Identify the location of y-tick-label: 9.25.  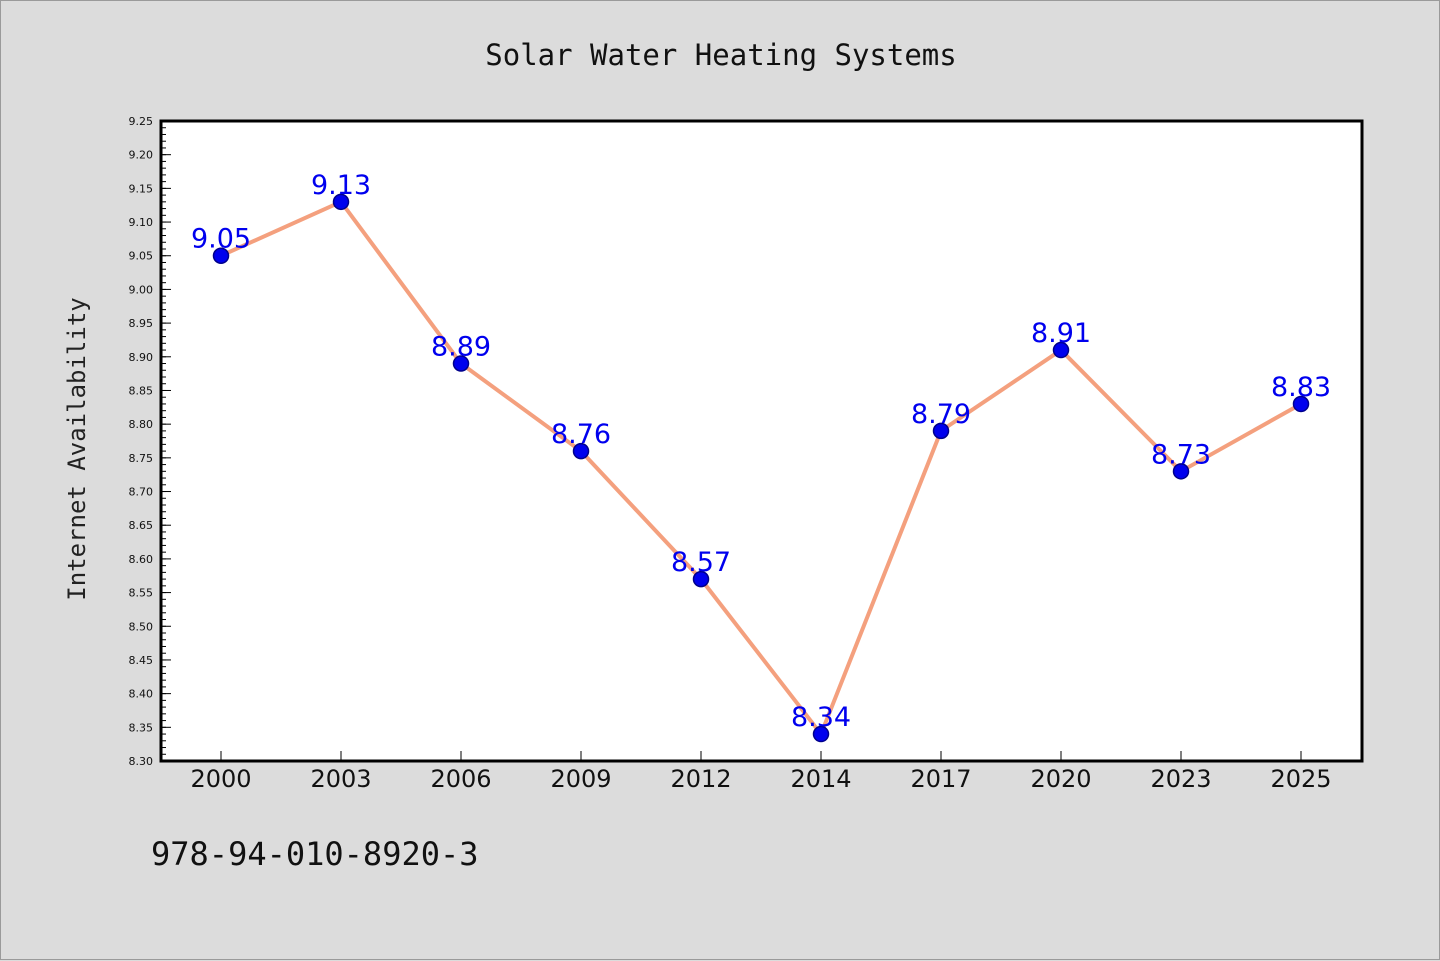
(141, 121).